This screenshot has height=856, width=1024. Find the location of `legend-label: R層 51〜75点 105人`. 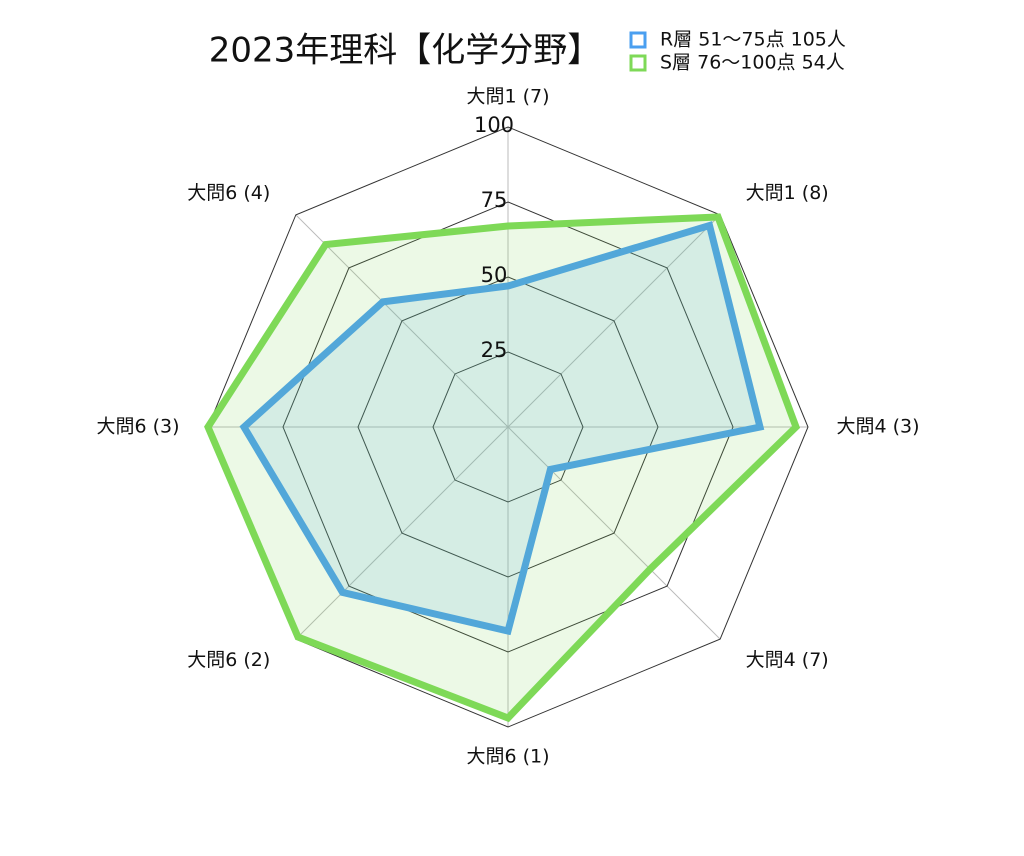

legend-label: R層 51〜75点 105人 is located at coordinates (753, 40).